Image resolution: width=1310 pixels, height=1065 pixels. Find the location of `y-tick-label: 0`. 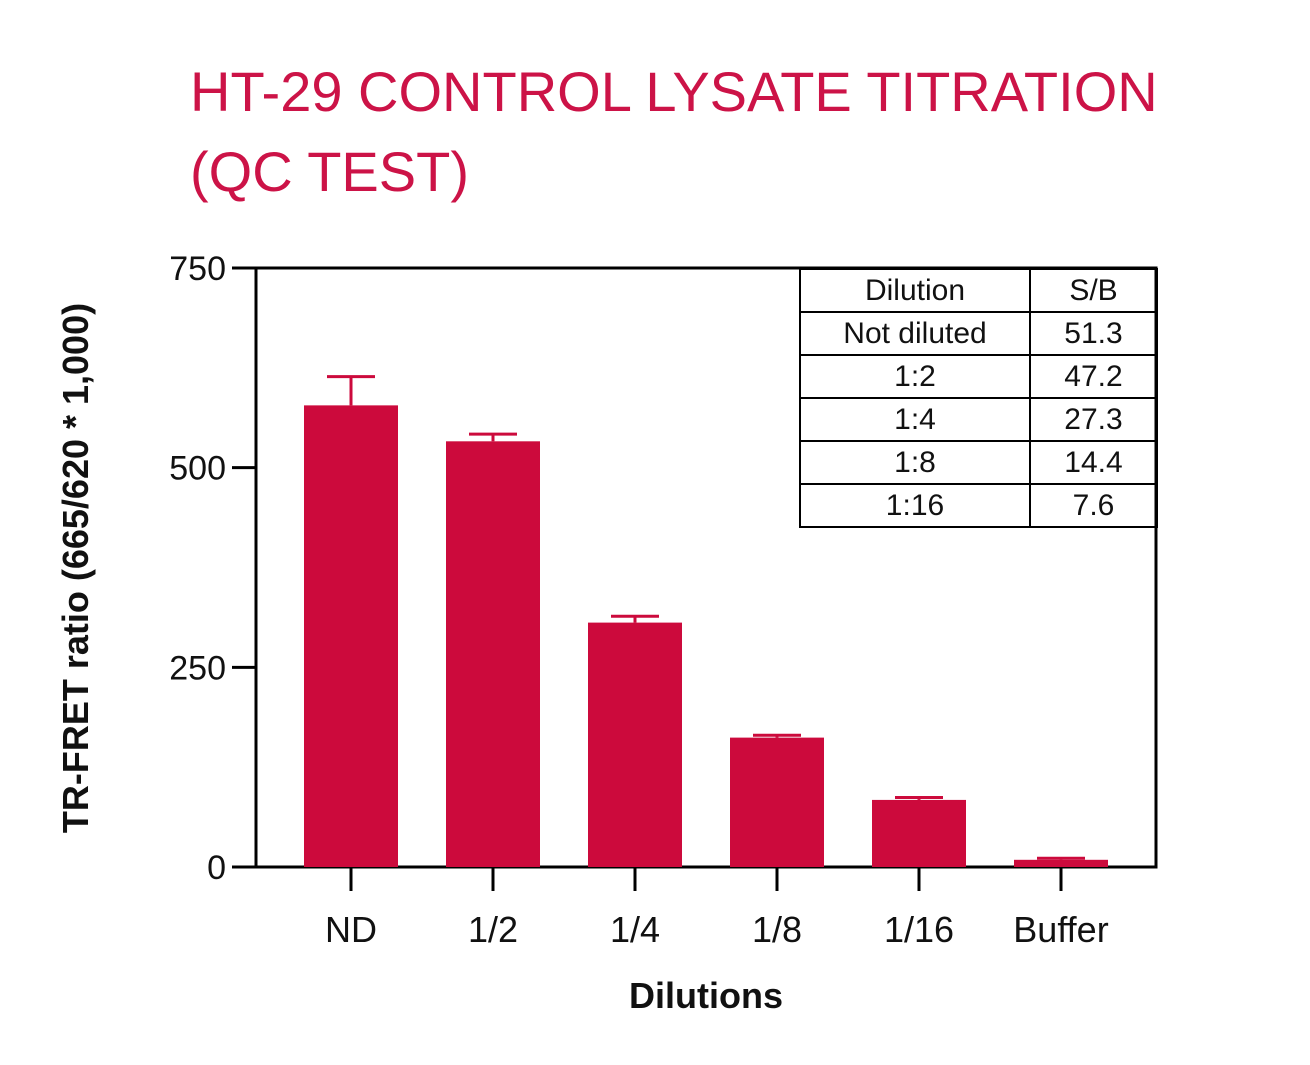

y-tick-label: 0 is located at coordinates (216, 868).